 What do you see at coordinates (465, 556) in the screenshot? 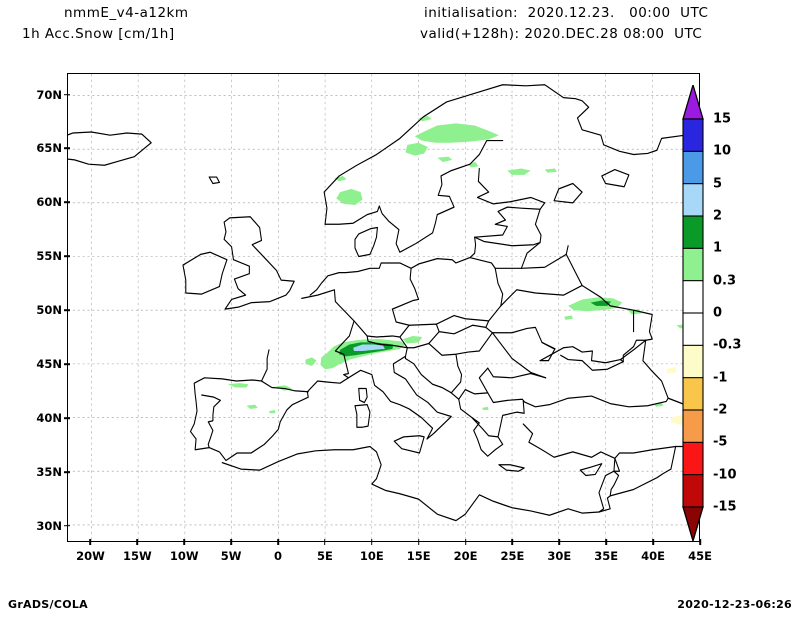
I see `x-tick-label: 20E` at bounding box center [465, 556].